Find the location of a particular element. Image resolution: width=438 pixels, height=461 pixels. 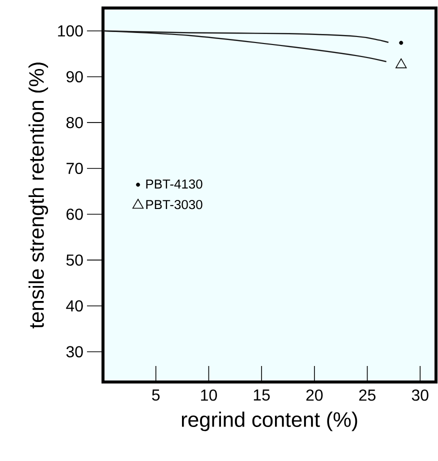

y-tick-label: 60 is located at coordinates (74, 214).